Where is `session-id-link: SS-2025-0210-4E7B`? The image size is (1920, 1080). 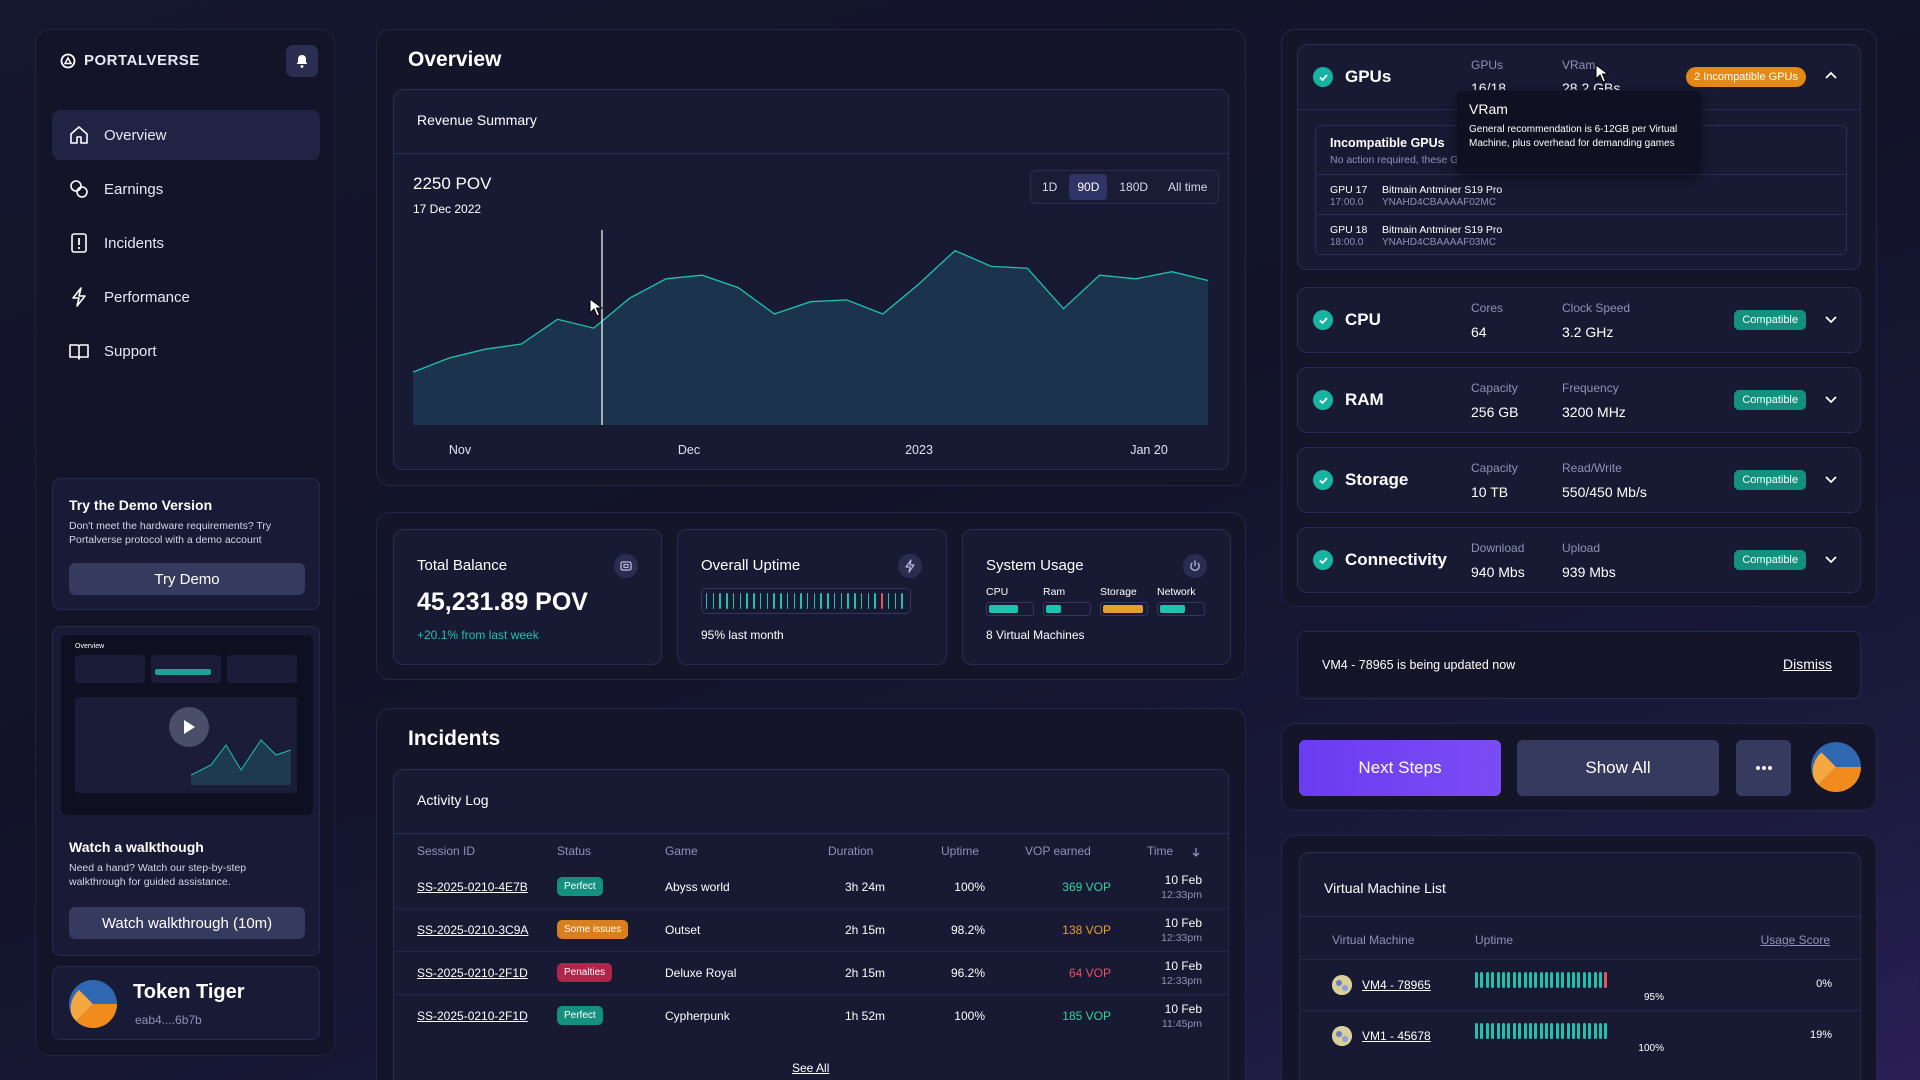 session-id-link: SS-2025-0210-4E7B is located at coordinates (472, 887).